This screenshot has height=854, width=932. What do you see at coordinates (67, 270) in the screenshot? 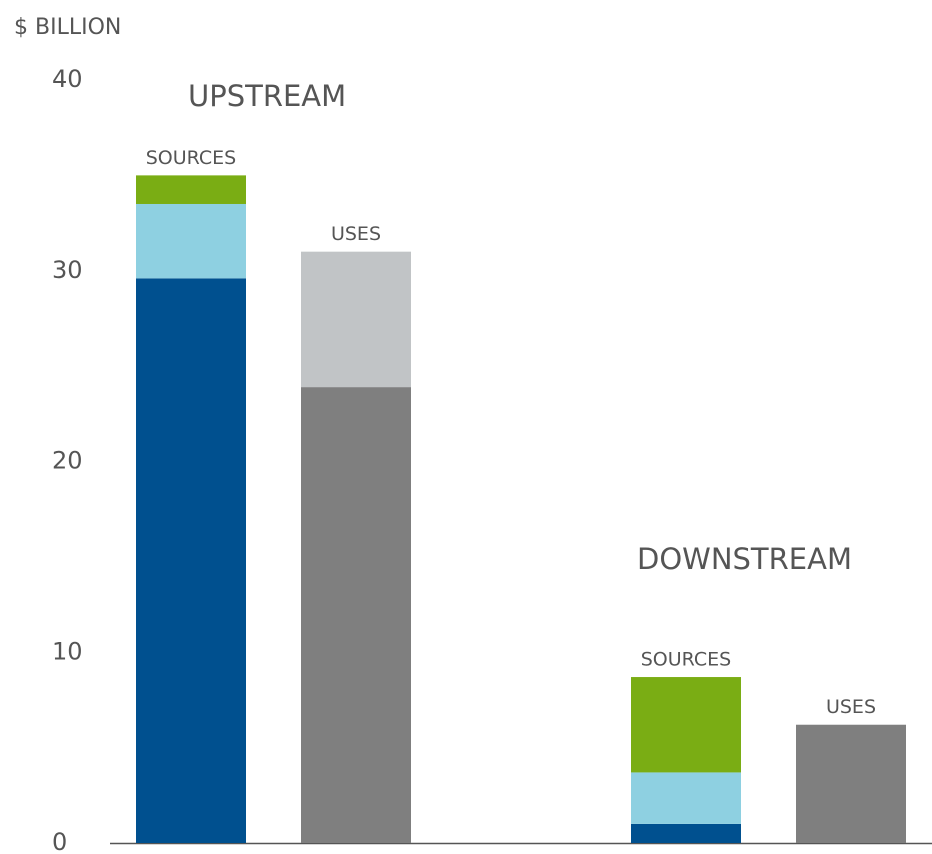
I see `y-tick-label: 30` at bounding box center [67, 270].